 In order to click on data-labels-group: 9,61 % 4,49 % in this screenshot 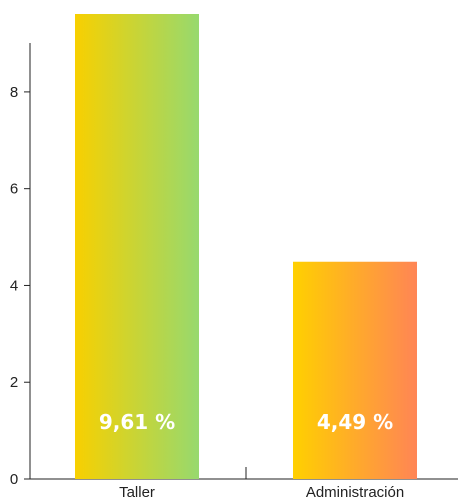, I will do `click(246, 422)`.